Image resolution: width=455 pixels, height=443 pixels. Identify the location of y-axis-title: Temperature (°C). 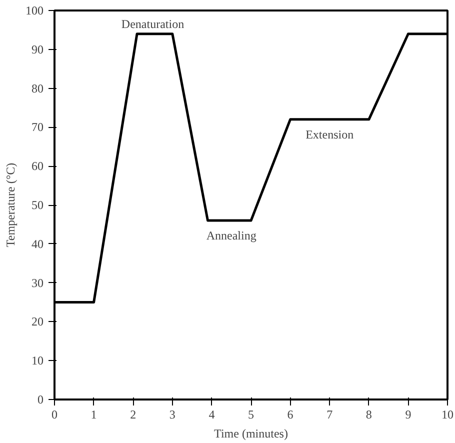
(11, 205).